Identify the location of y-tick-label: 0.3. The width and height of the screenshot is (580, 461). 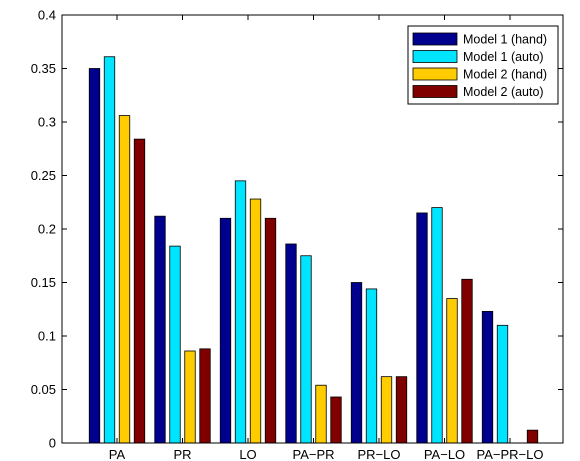
(47, 122).